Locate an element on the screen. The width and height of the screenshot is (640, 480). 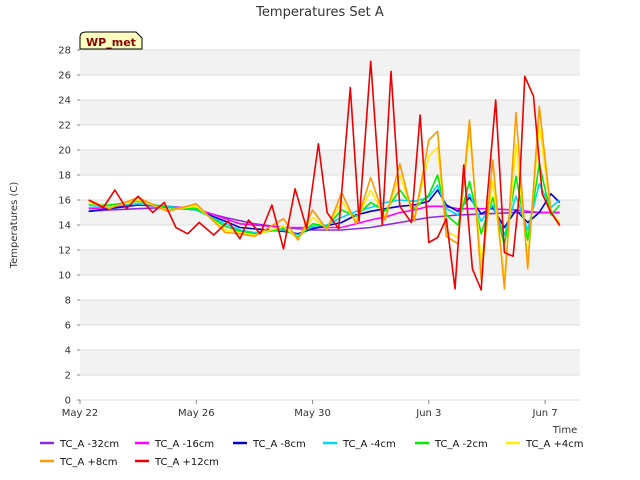
legend-item-tc-a-32cm: TC_A -32cm is located at coordinates (79, 444).